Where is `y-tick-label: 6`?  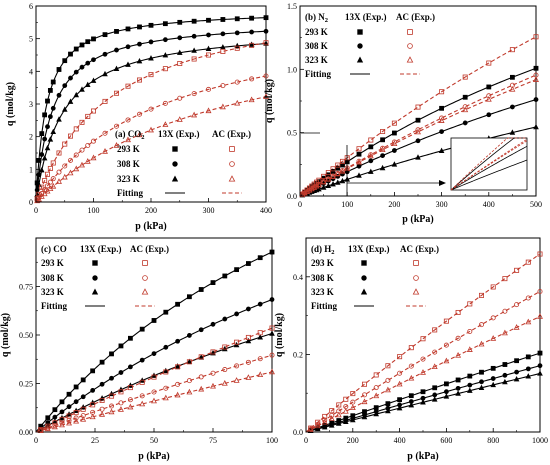
y-tick-label: 6 is located at coordinates (31, 6).